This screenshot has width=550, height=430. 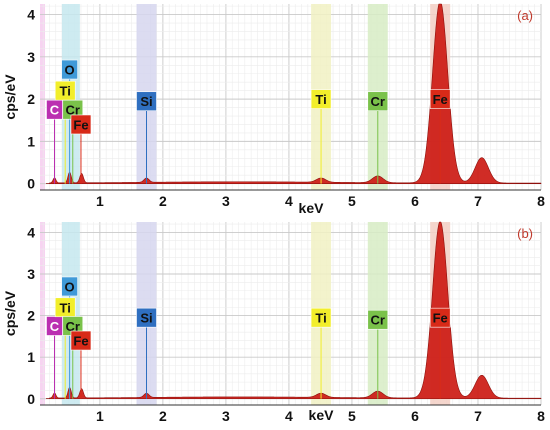 I want to click on element-marker-c: C, so click(x=54, y=141).